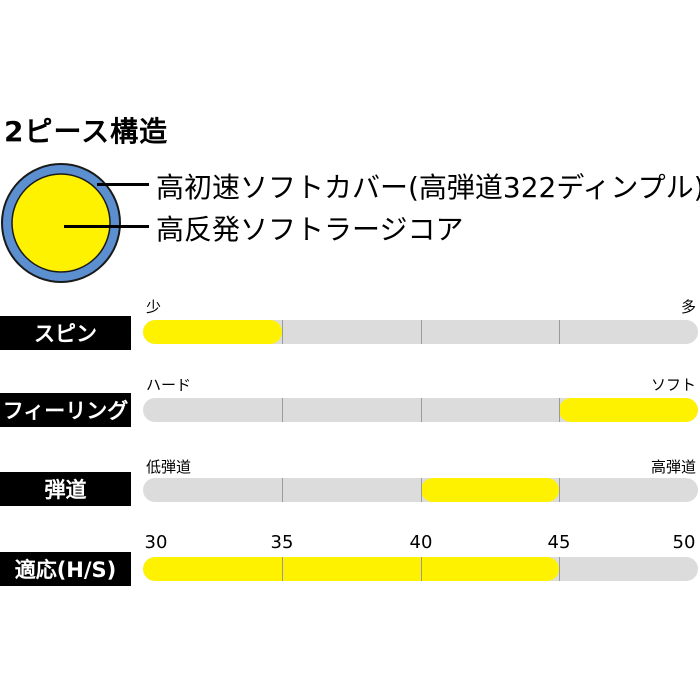 This screenshot has width=700, height=700. I want to click on row-label-feeling: フィーリング, so click(65, 410).